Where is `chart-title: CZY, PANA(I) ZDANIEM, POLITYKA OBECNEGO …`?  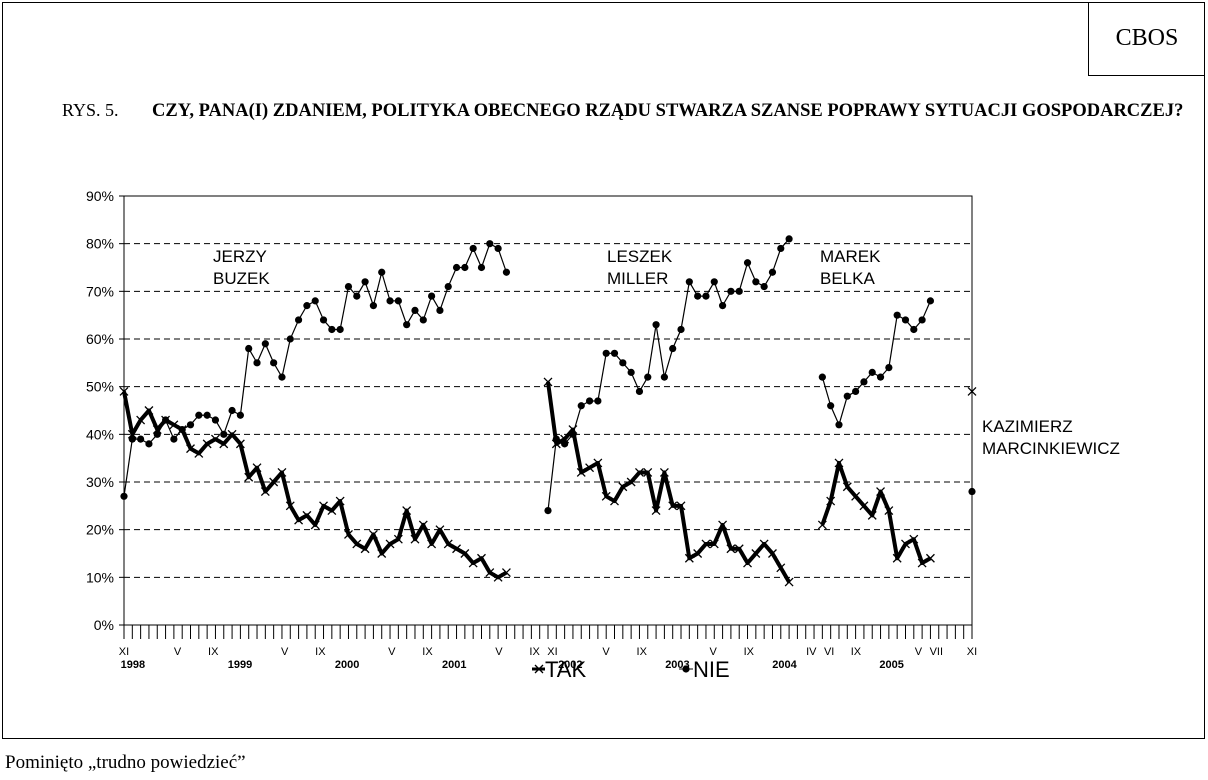 chart-title: CZY, PANA(I) ZDANIEM, POLITYKA OBECNEGO … is located at coordinates (668, 111).